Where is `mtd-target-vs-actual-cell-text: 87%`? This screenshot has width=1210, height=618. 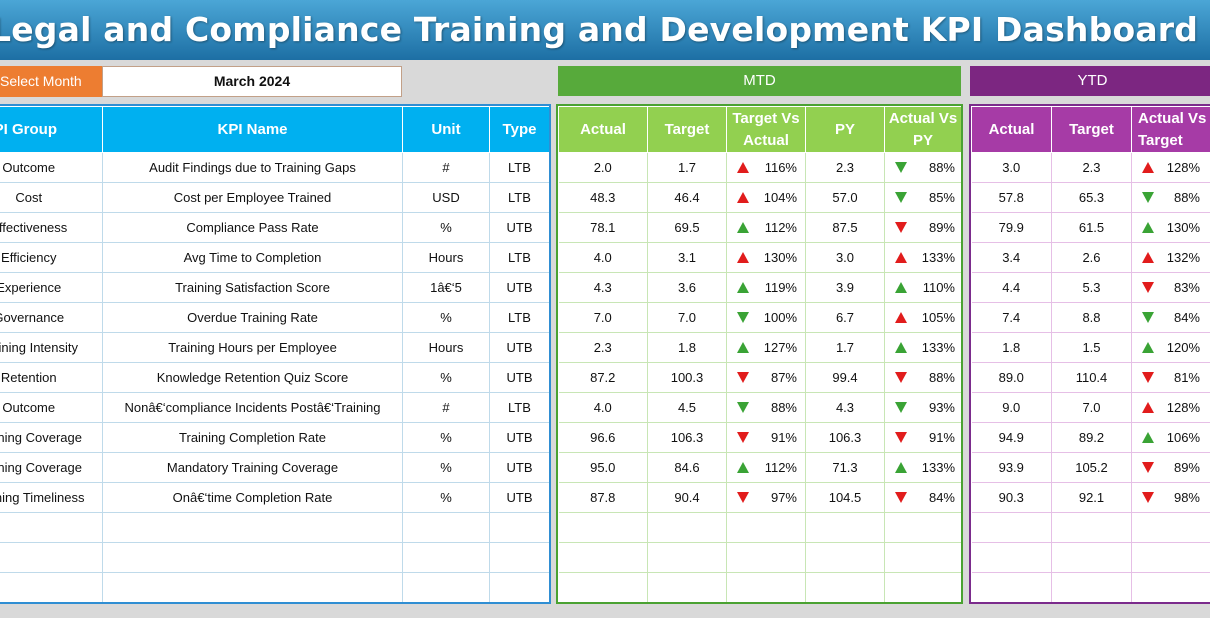
mtd-target-vs-actual-cell-text: 87% is located at coordinates (783, 377).